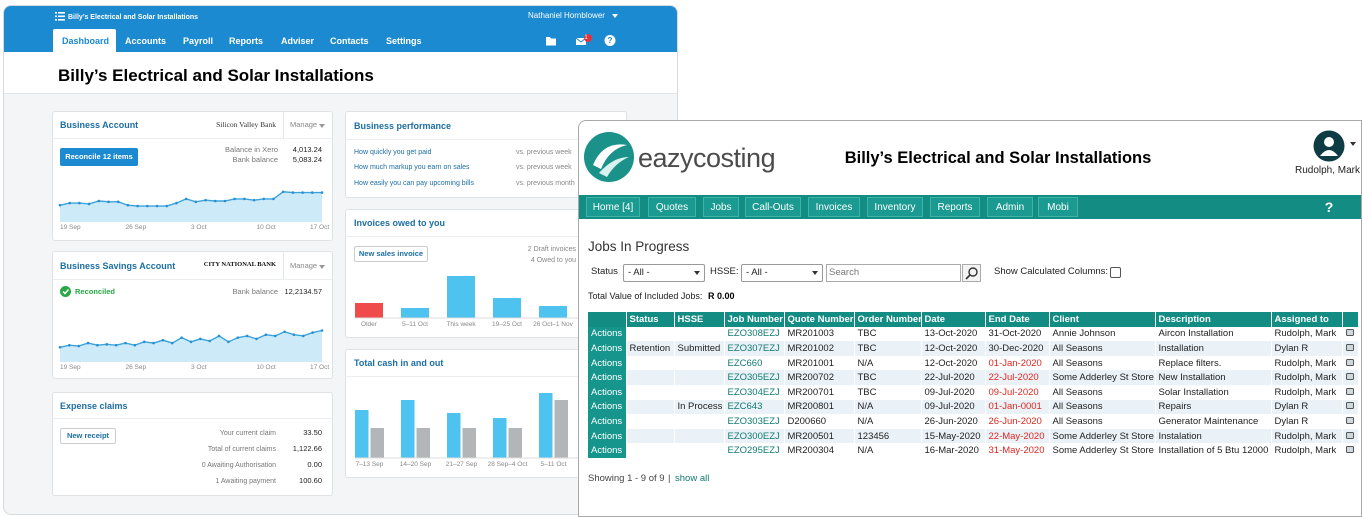  I want to click on nav-label: Inventory, so click(895, 207).